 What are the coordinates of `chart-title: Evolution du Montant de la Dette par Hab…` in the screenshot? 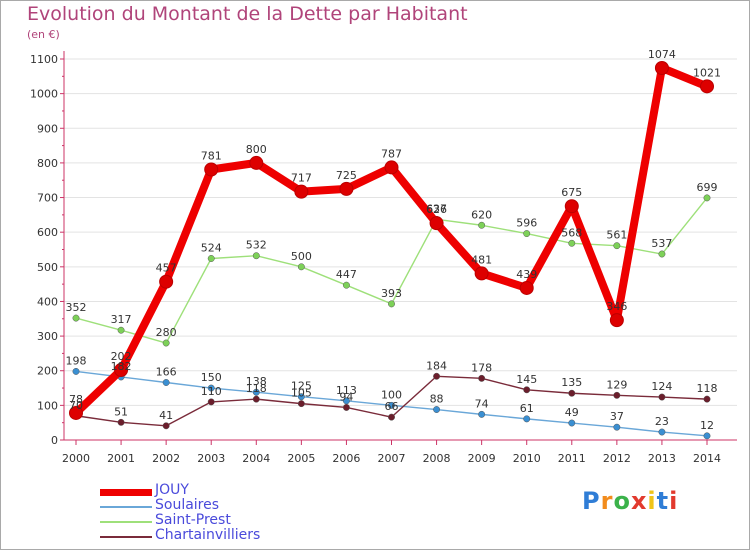 It's located at (247, 14).